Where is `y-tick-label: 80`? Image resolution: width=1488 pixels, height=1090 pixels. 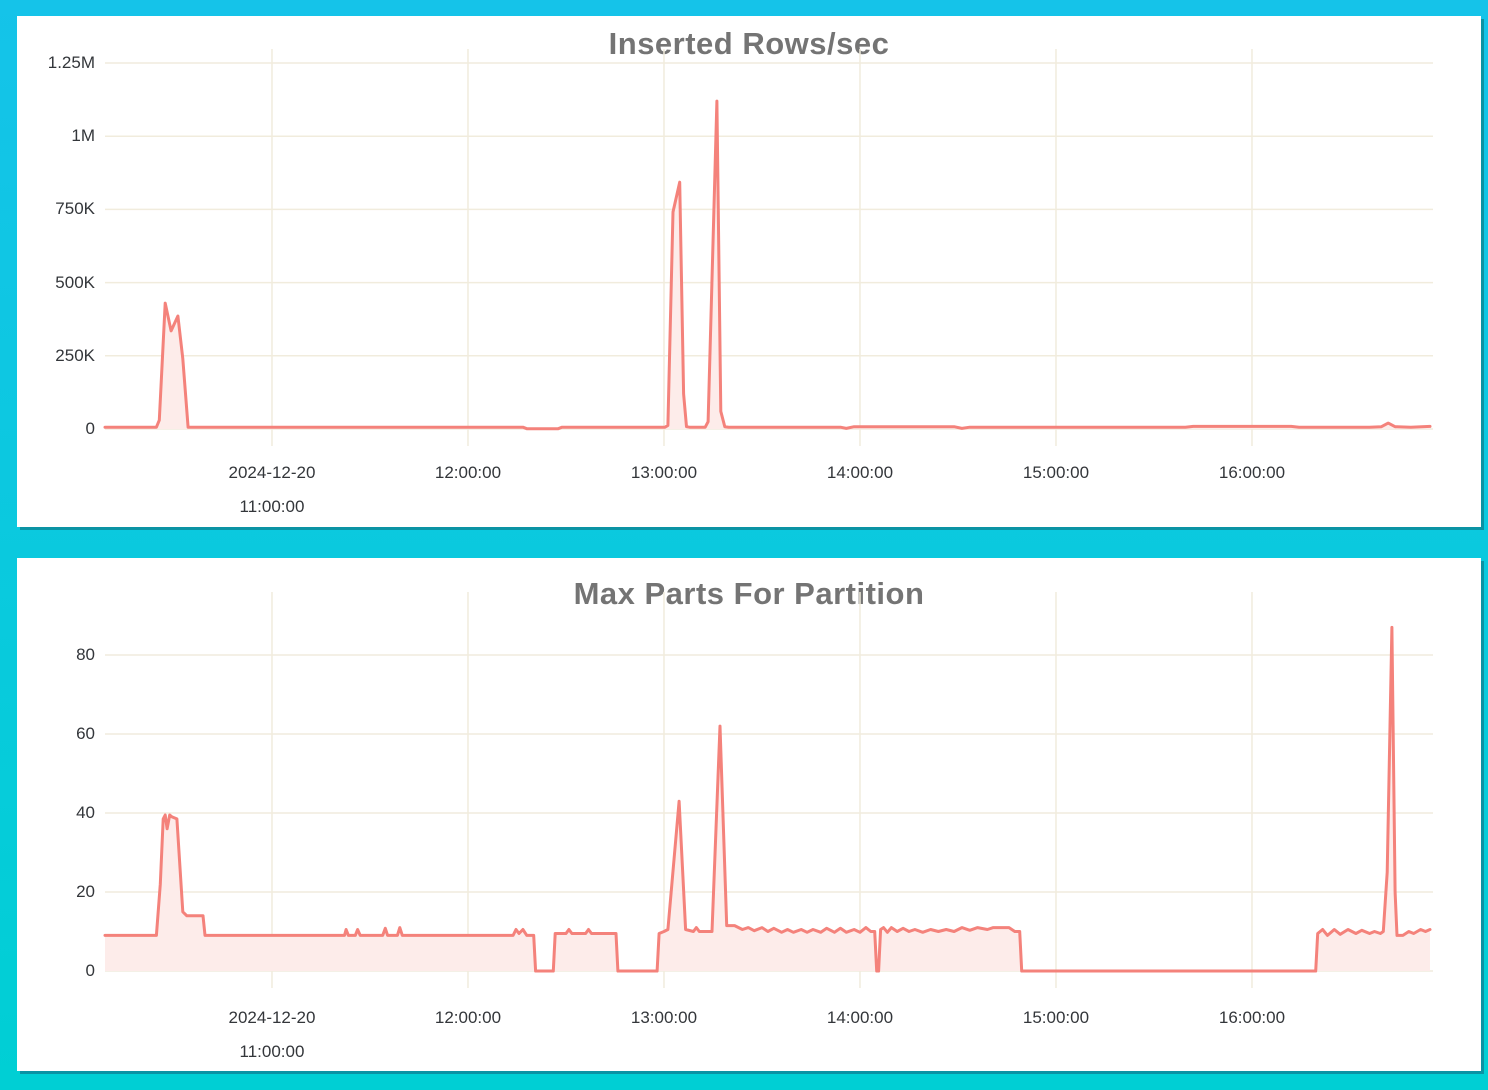
y-tick-label: 80 is located at coordinates (85, 654).